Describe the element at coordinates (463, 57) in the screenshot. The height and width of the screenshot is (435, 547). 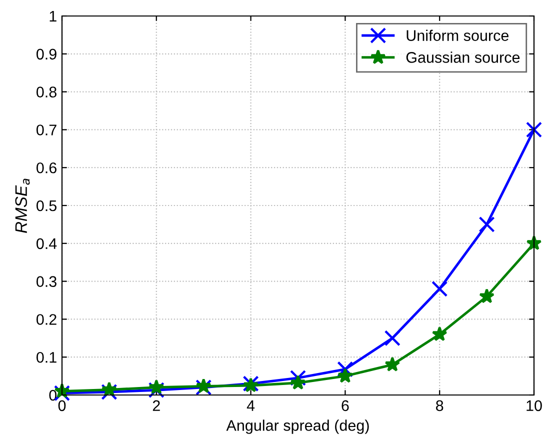
I see `legend-label: Gaussian source` at that location.